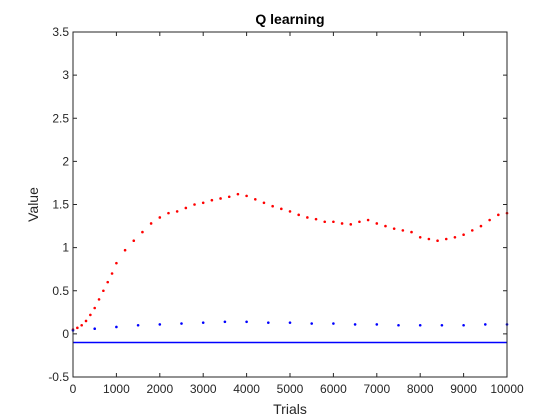 The image size is (560, 420). I want to click on y-tick-label: -0.5, so click(58, 377).